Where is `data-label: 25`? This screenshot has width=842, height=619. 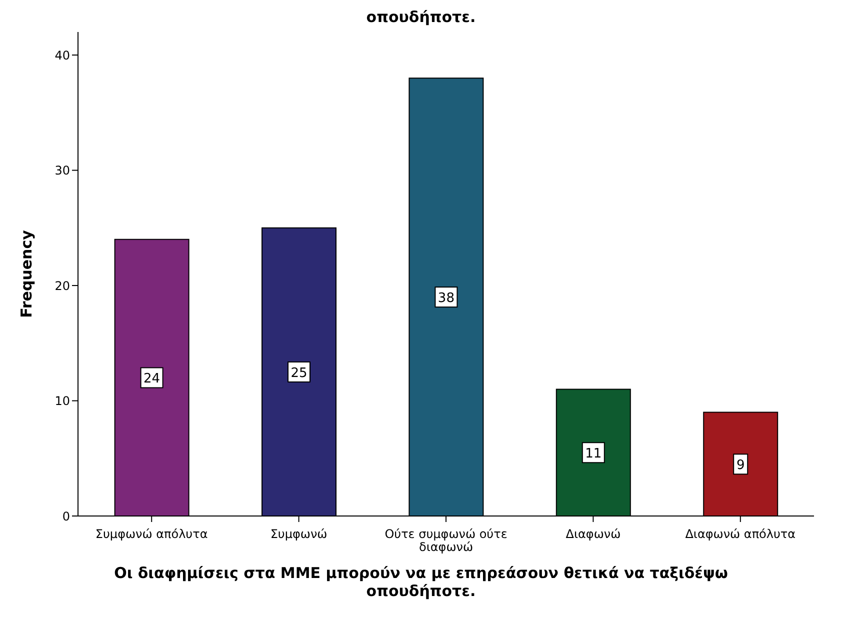
data-label: 25 is located at coordinates (299, 373).